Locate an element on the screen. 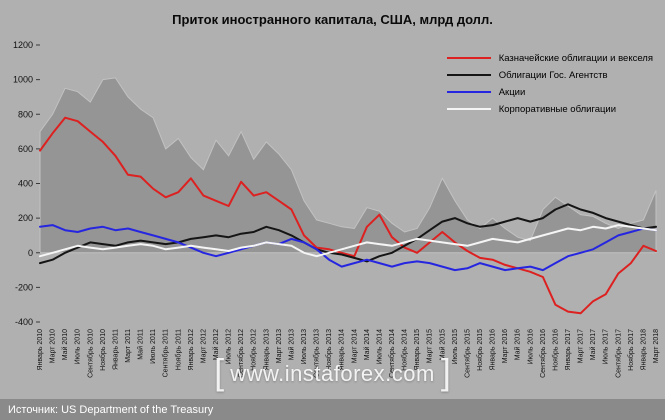 This screenshot has width=665, height=420. legend-line-swatch-corporate is located at coordinates (468, 109).